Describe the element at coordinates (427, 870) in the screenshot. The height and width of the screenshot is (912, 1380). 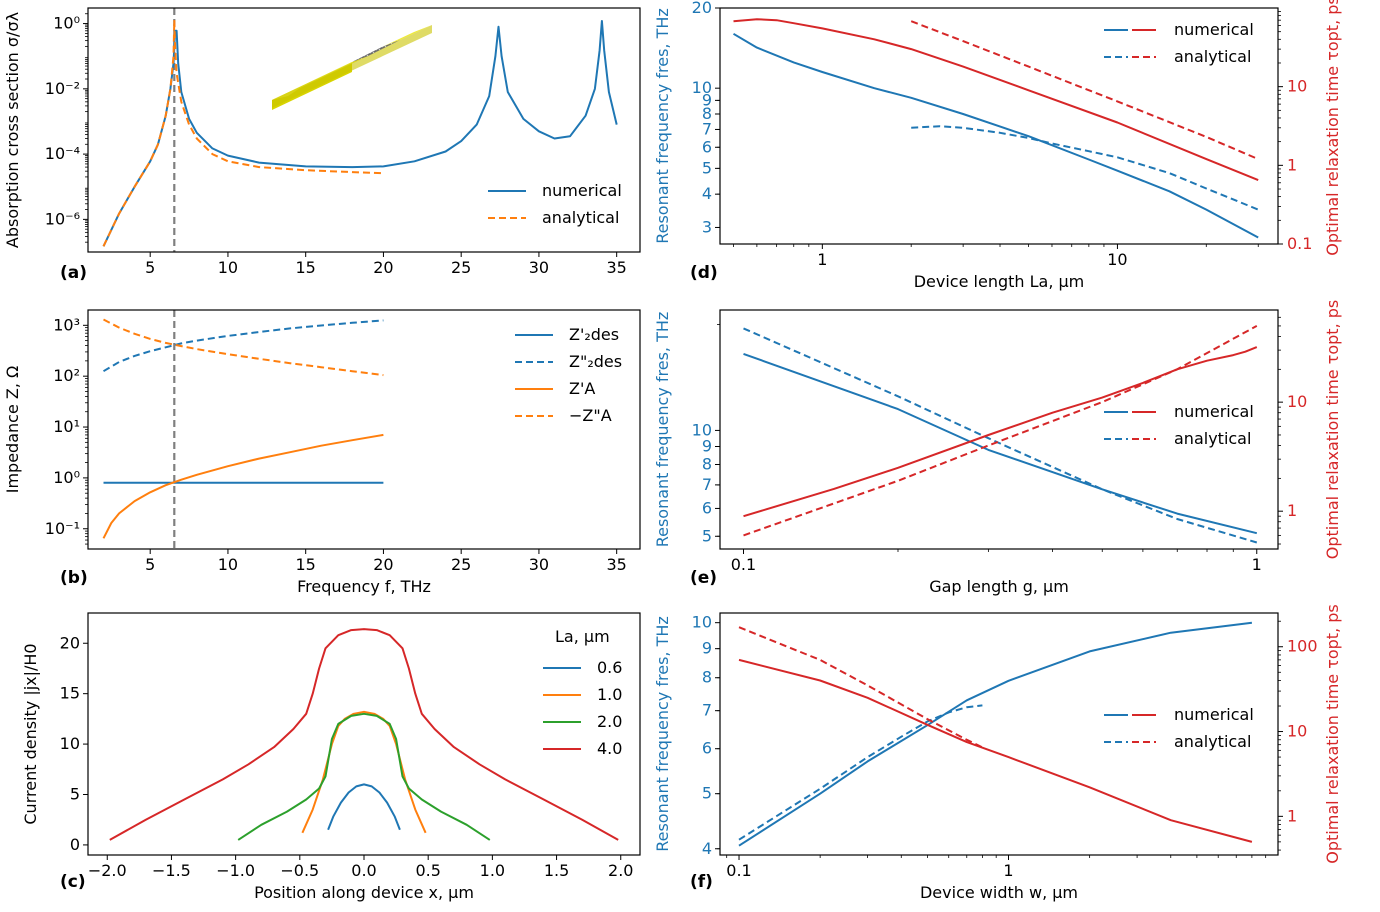
I see `x-tick-label: 0.5` at that location.